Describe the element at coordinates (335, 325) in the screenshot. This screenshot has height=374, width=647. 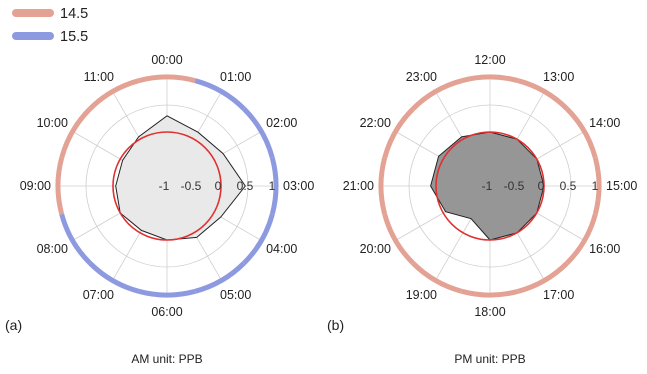
I see `panel-label-b: (b)` at that location.